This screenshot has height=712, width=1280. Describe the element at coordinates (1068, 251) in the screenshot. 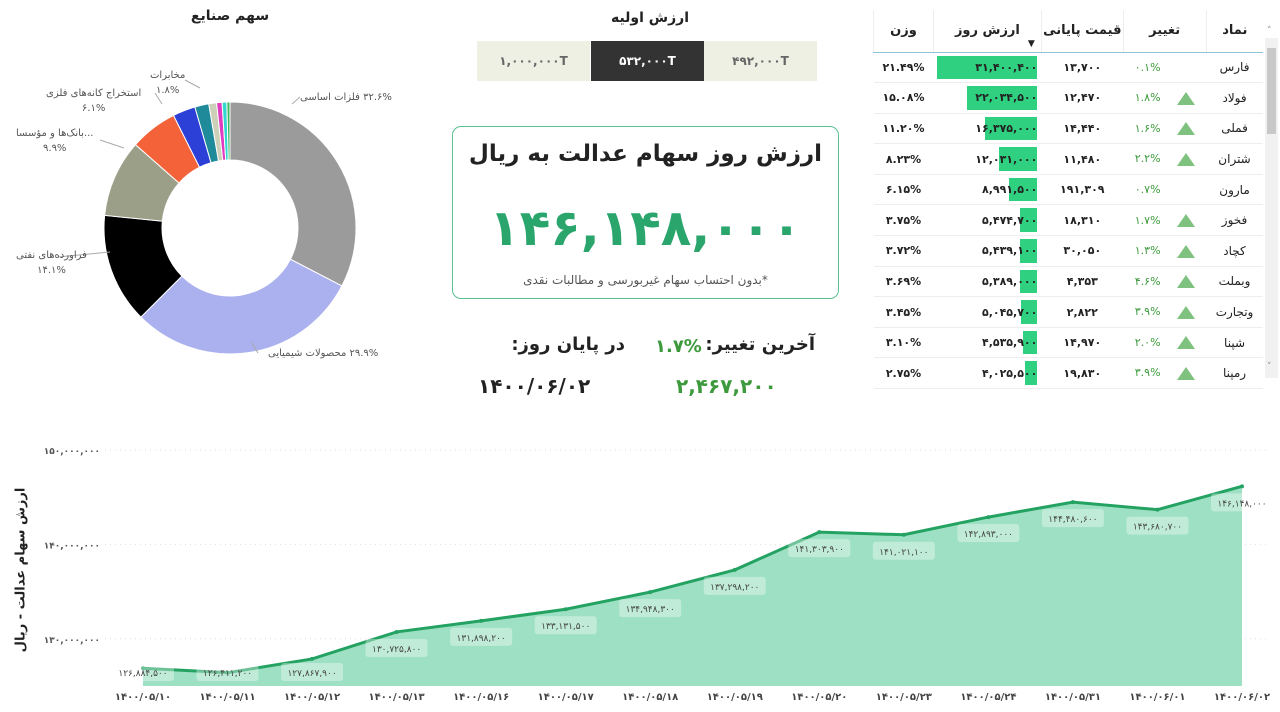

I see `table-row: کچاد ۱.۳% ۳۰,۰۵۰ ۵,۴۳۹,۱۰۰ ۳.۷۲%` at that location.